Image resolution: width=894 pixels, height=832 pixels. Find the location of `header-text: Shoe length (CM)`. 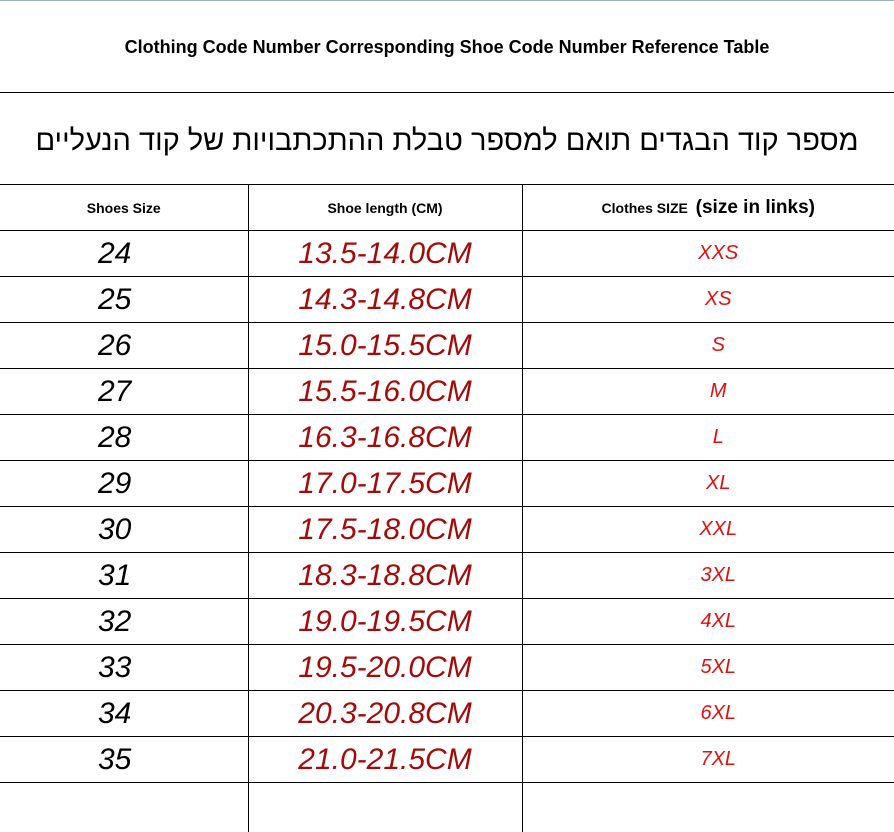

header-text: Shoe length (CM) is located at coordinates (385, 207).